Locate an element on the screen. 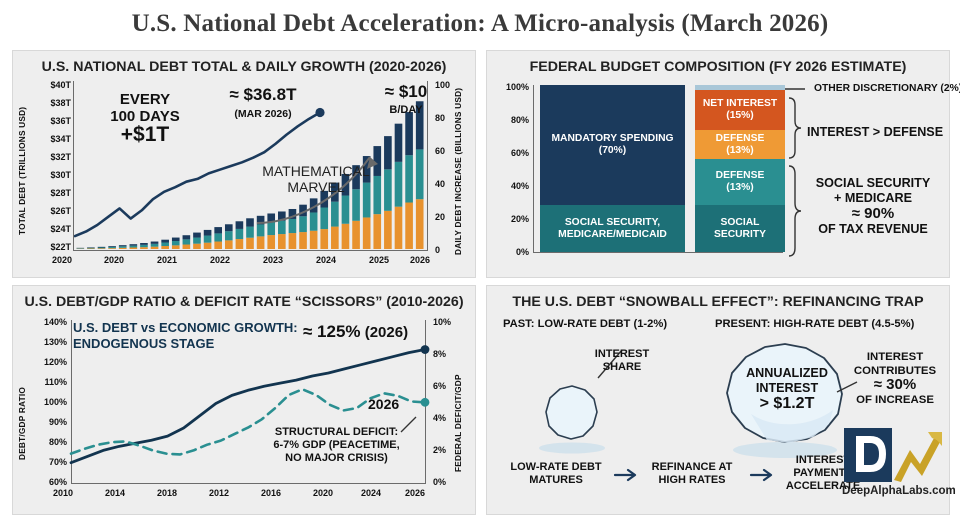 This screenshot has height=524, width=960. flow3-line1: INTEREST is located at coordinates (823, 460).